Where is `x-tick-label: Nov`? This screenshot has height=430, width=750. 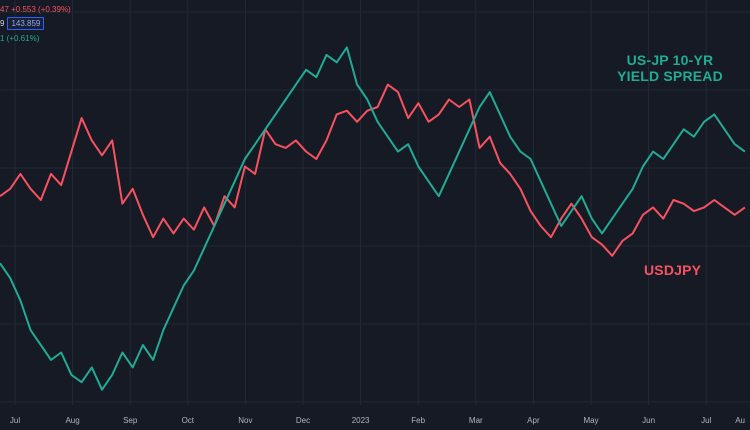
x-tick-label: Nov is located at coordinates (245, 420).